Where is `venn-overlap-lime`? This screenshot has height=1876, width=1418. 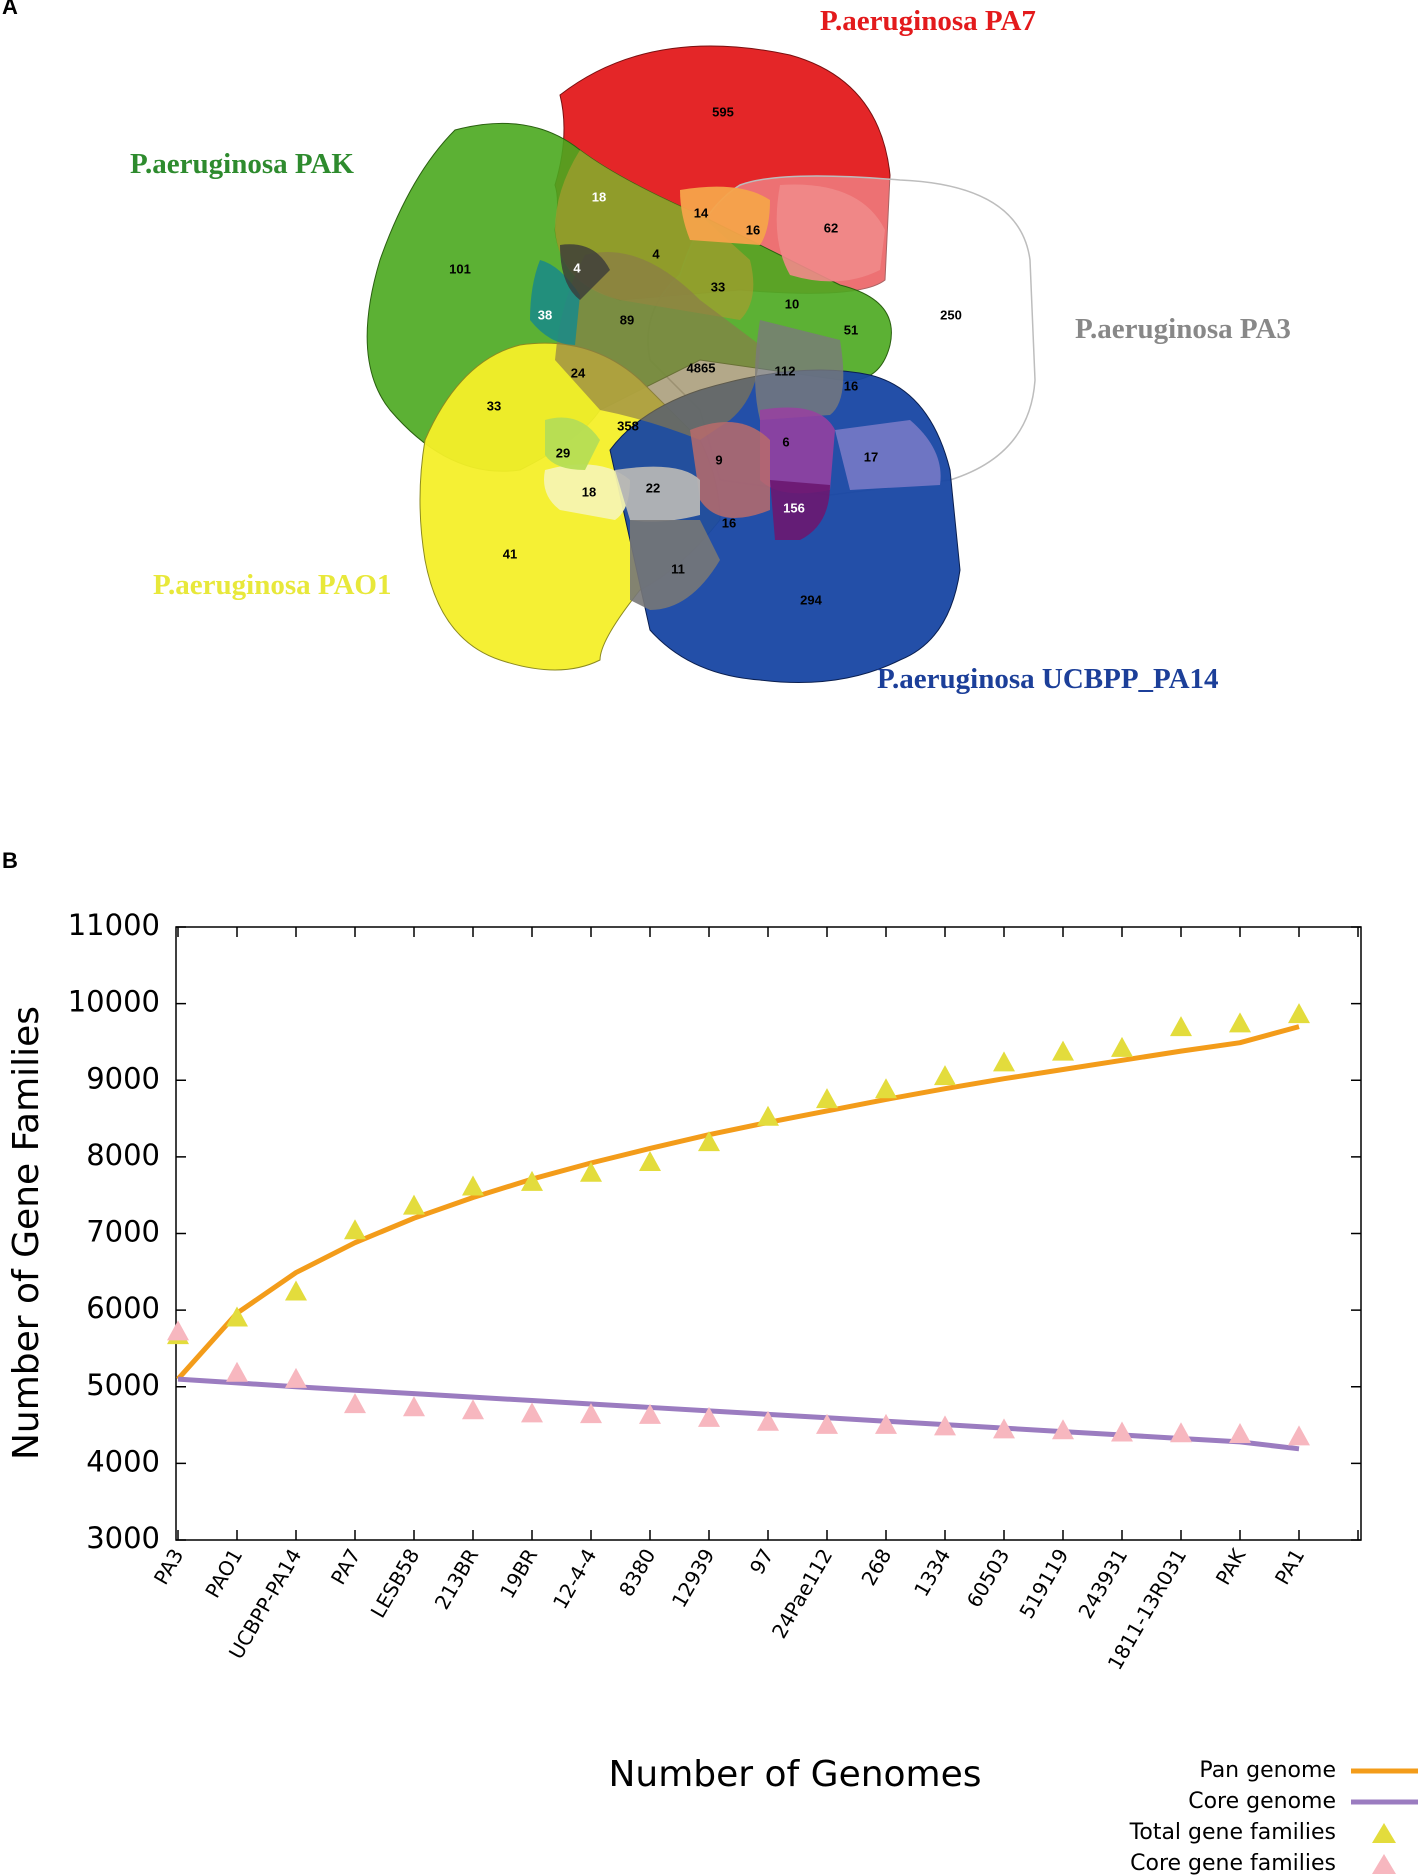
venn-overlap-lime is located at coordinates (572, 443).